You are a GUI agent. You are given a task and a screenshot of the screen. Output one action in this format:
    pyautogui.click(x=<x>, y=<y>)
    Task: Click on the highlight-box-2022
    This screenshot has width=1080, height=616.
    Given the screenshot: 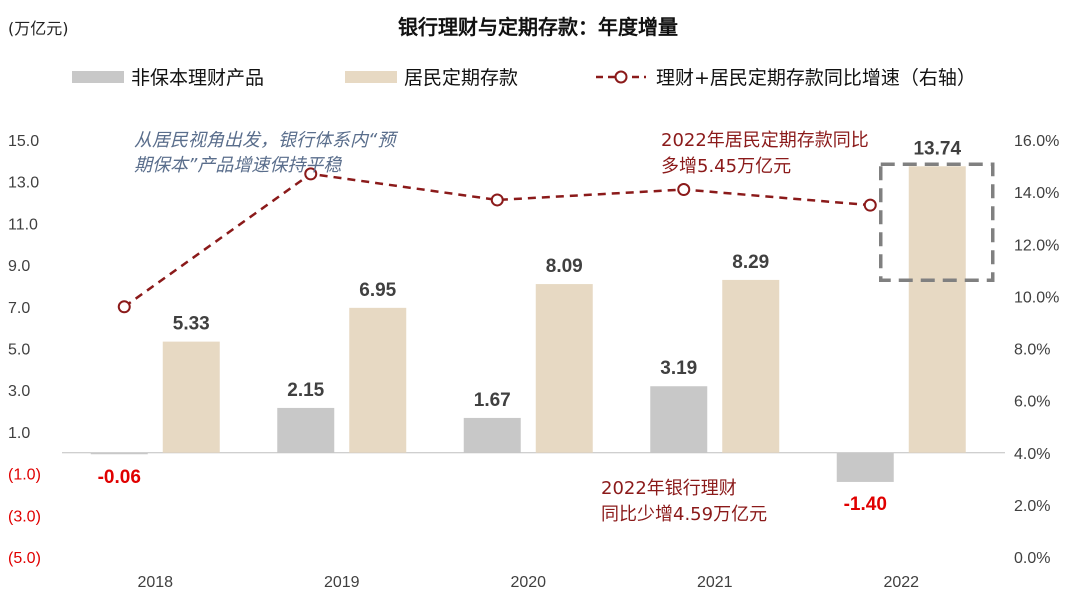 What is the action you would take?
    pyautogui.click(x=937, y=222)
    